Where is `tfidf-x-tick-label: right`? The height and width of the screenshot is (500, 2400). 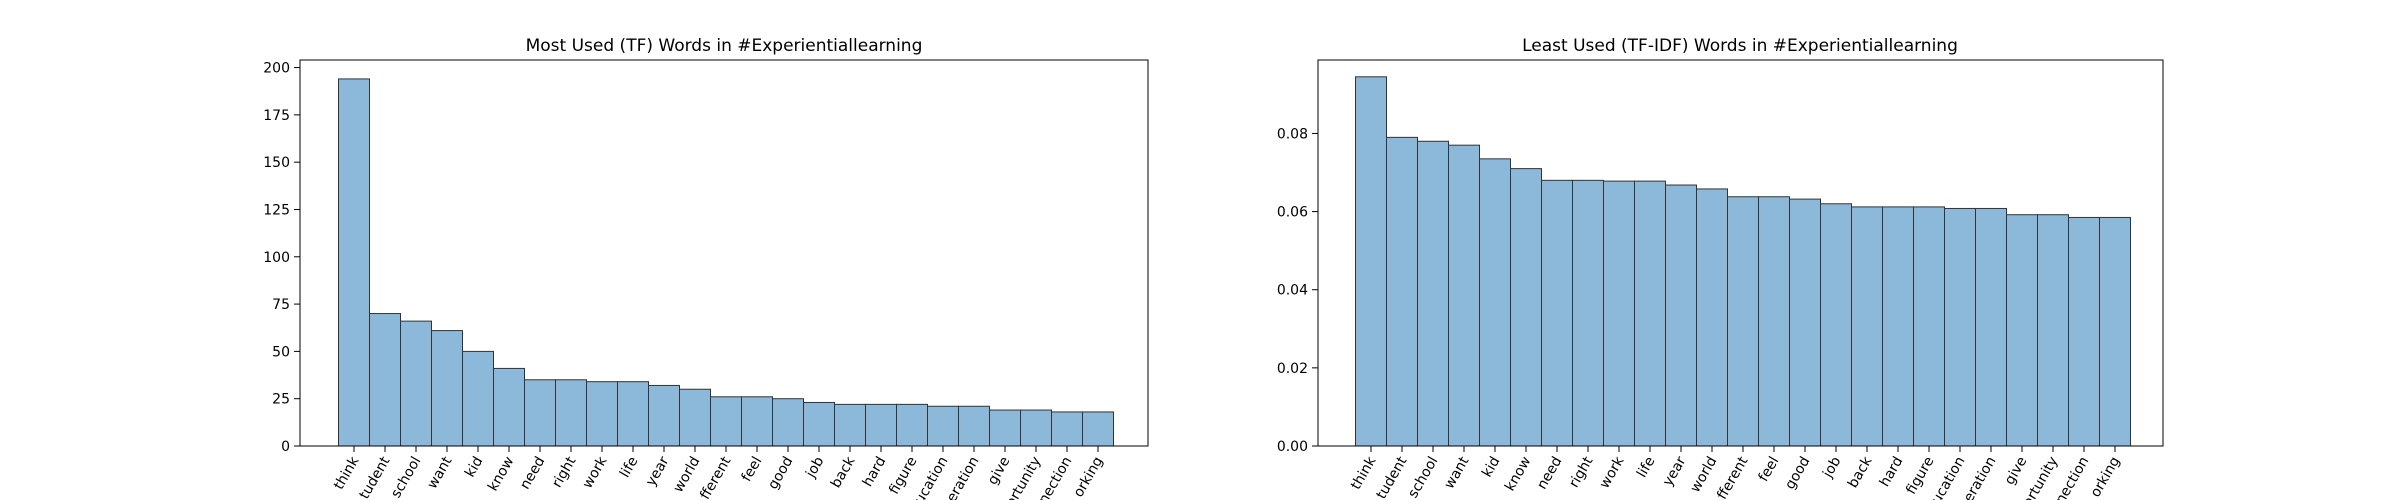
tfidf-x-tick-label: right is located at coordinates (1581, 472).